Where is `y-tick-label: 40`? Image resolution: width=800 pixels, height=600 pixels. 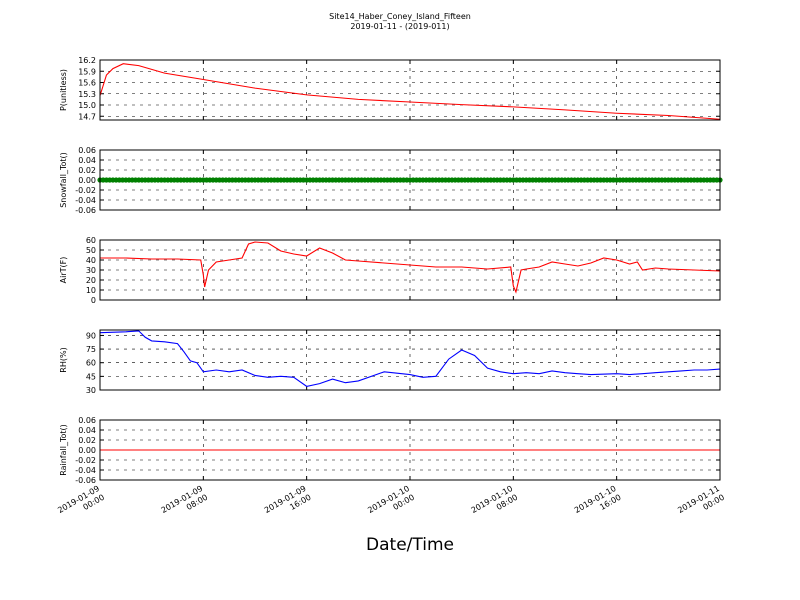 y-tick-label: 40 is located at coordinates (91, 260).